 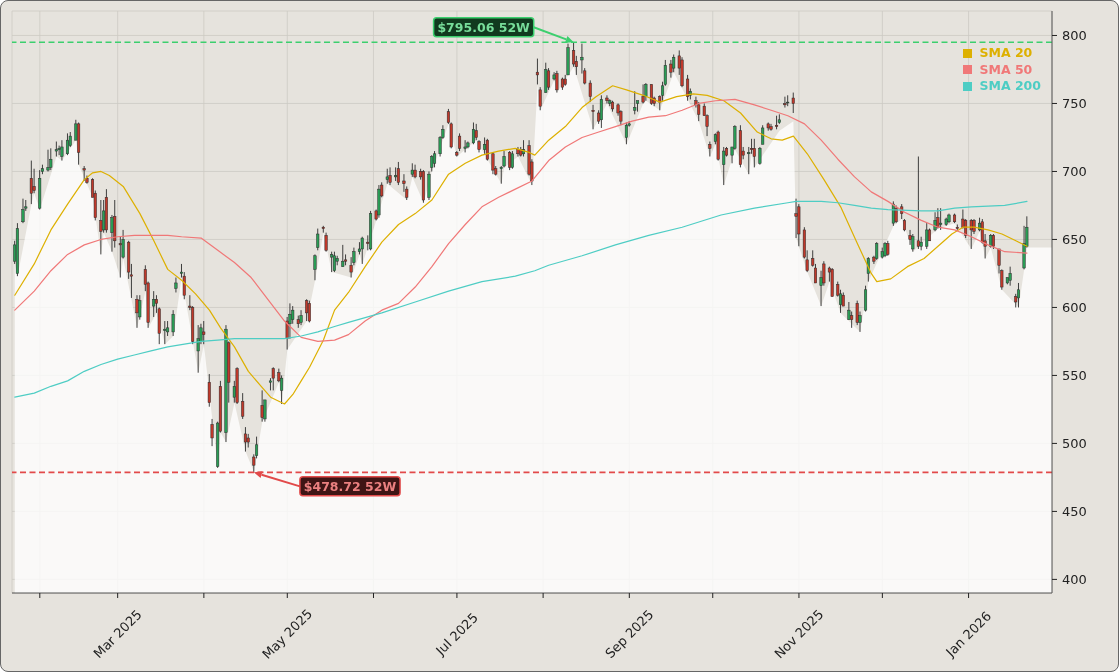 What do you see at coordinates (1006, 53) in the screenshot?
I see `legend-label: SMA 20` at bounding box center [1006, 53].